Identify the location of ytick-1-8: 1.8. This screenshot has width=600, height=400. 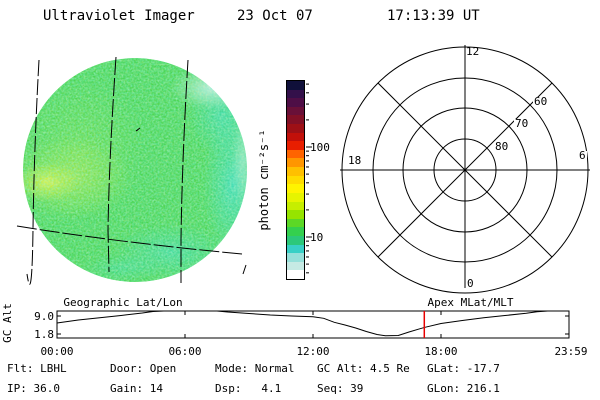
(44, 334).